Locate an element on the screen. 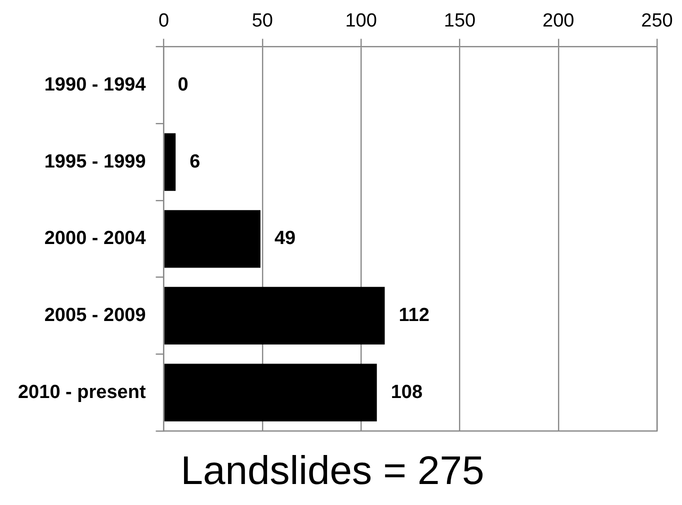 The width and height of the screenshot is (682, 505). data-label: 6 is located at coordinates (195, 161).